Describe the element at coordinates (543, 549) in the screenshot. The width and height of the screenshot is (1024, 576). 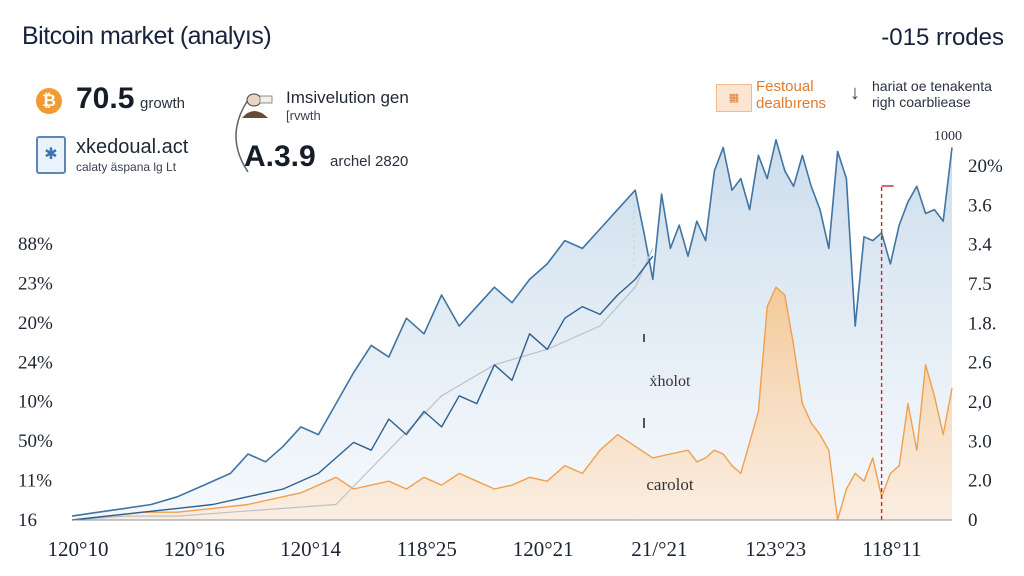
I see `x-tick-label: 120°21` at that location.